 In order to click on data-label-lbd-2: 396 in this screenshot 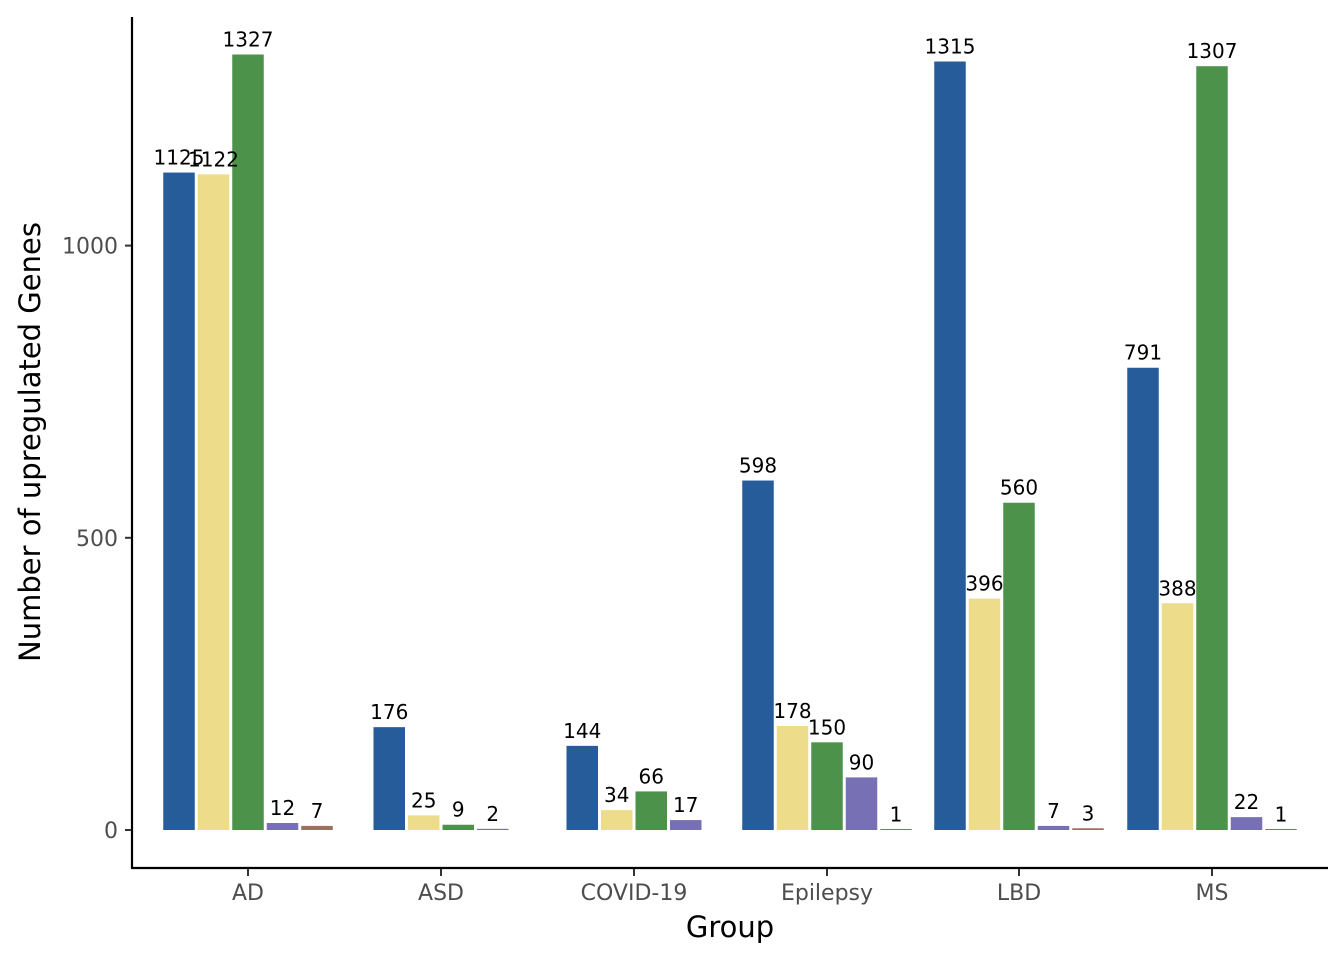, I will do `click(984, 584)`.